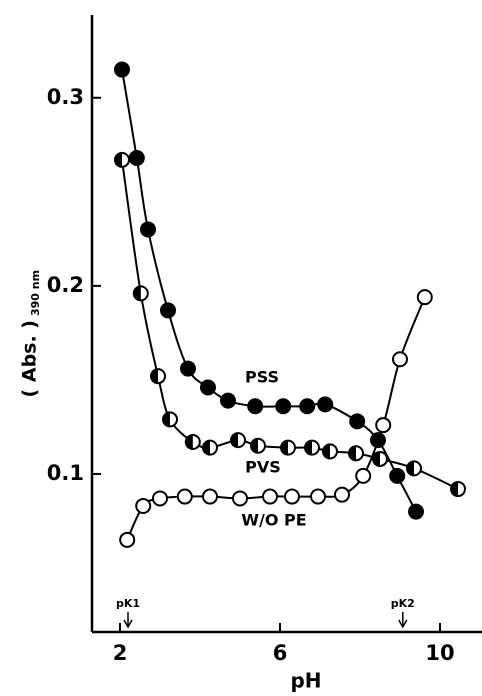  What do you see at coordinates (65, 97) in the screenshot?
I see `y-tick-label: 0.3` at bounding box center [65, 97].